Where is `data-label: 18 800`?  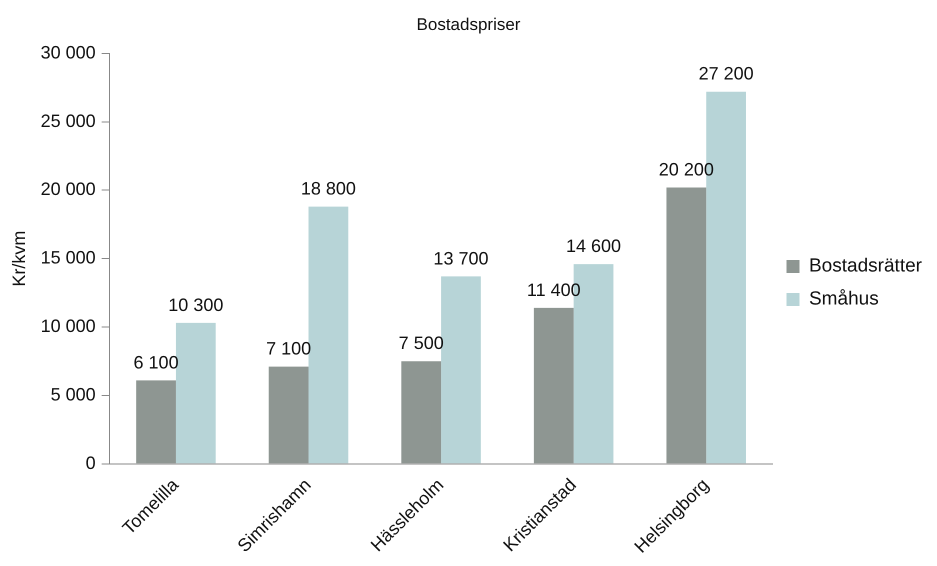 data-label: 18 800 is located at coordinates (328, 188).